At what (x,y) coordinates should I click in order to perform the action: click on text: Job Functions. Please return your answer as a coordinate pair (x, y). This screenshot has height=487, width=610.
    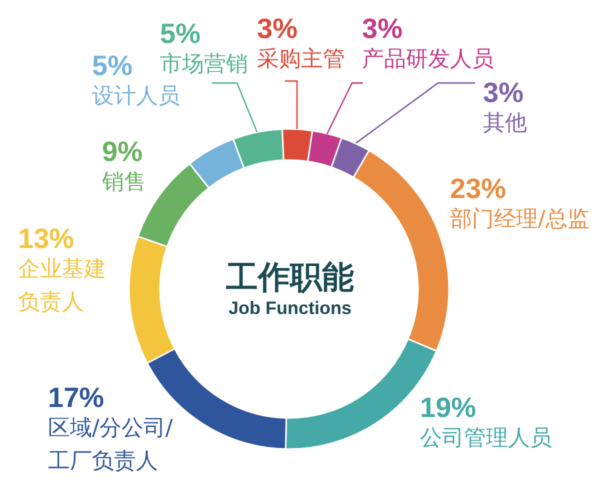
    Looking at the image, I should click on (290, 308).